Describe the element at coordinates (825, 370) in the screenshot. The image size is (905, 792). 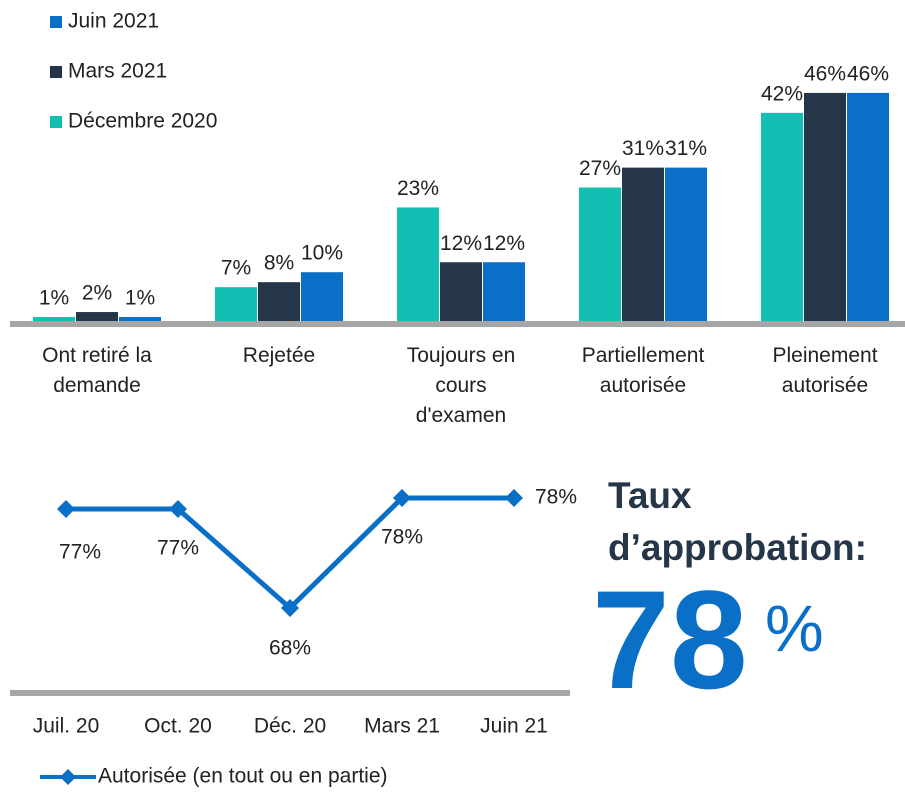
I see `x-tick-label: Pleinement autorisée` at that location.